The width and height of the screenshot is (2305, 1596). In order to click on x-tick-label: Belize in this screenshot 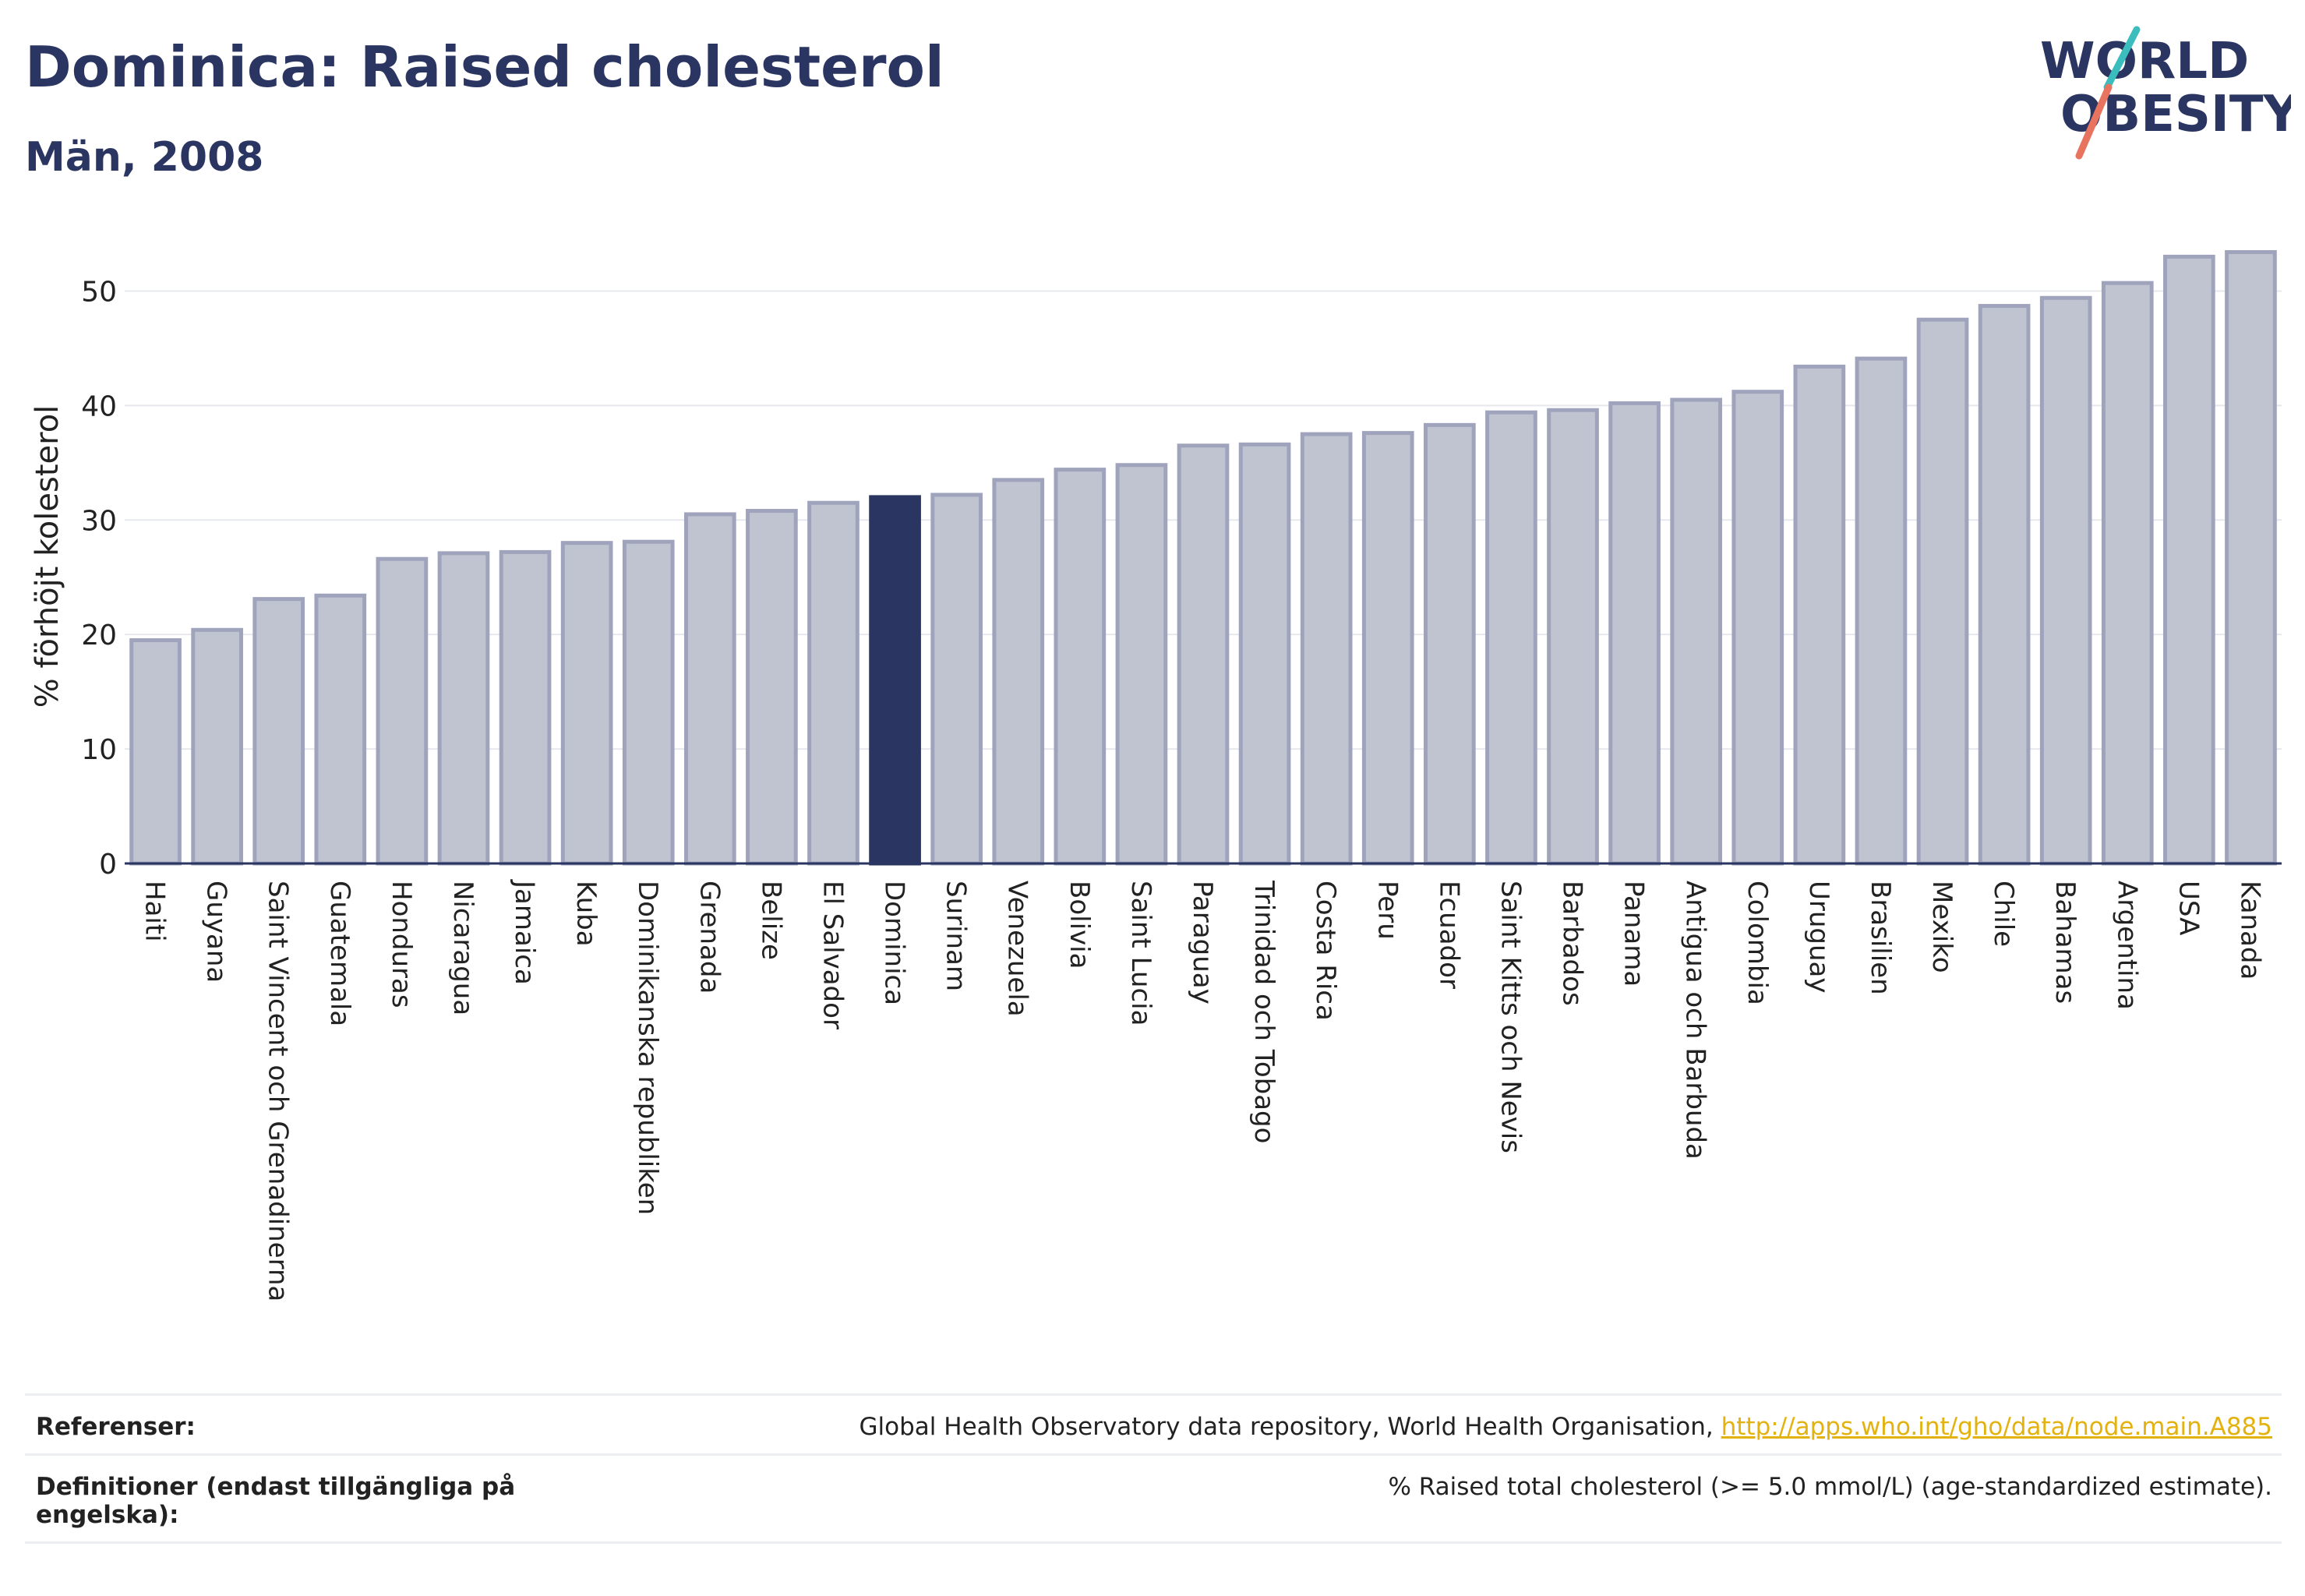, I will do `click(770, 920)`.